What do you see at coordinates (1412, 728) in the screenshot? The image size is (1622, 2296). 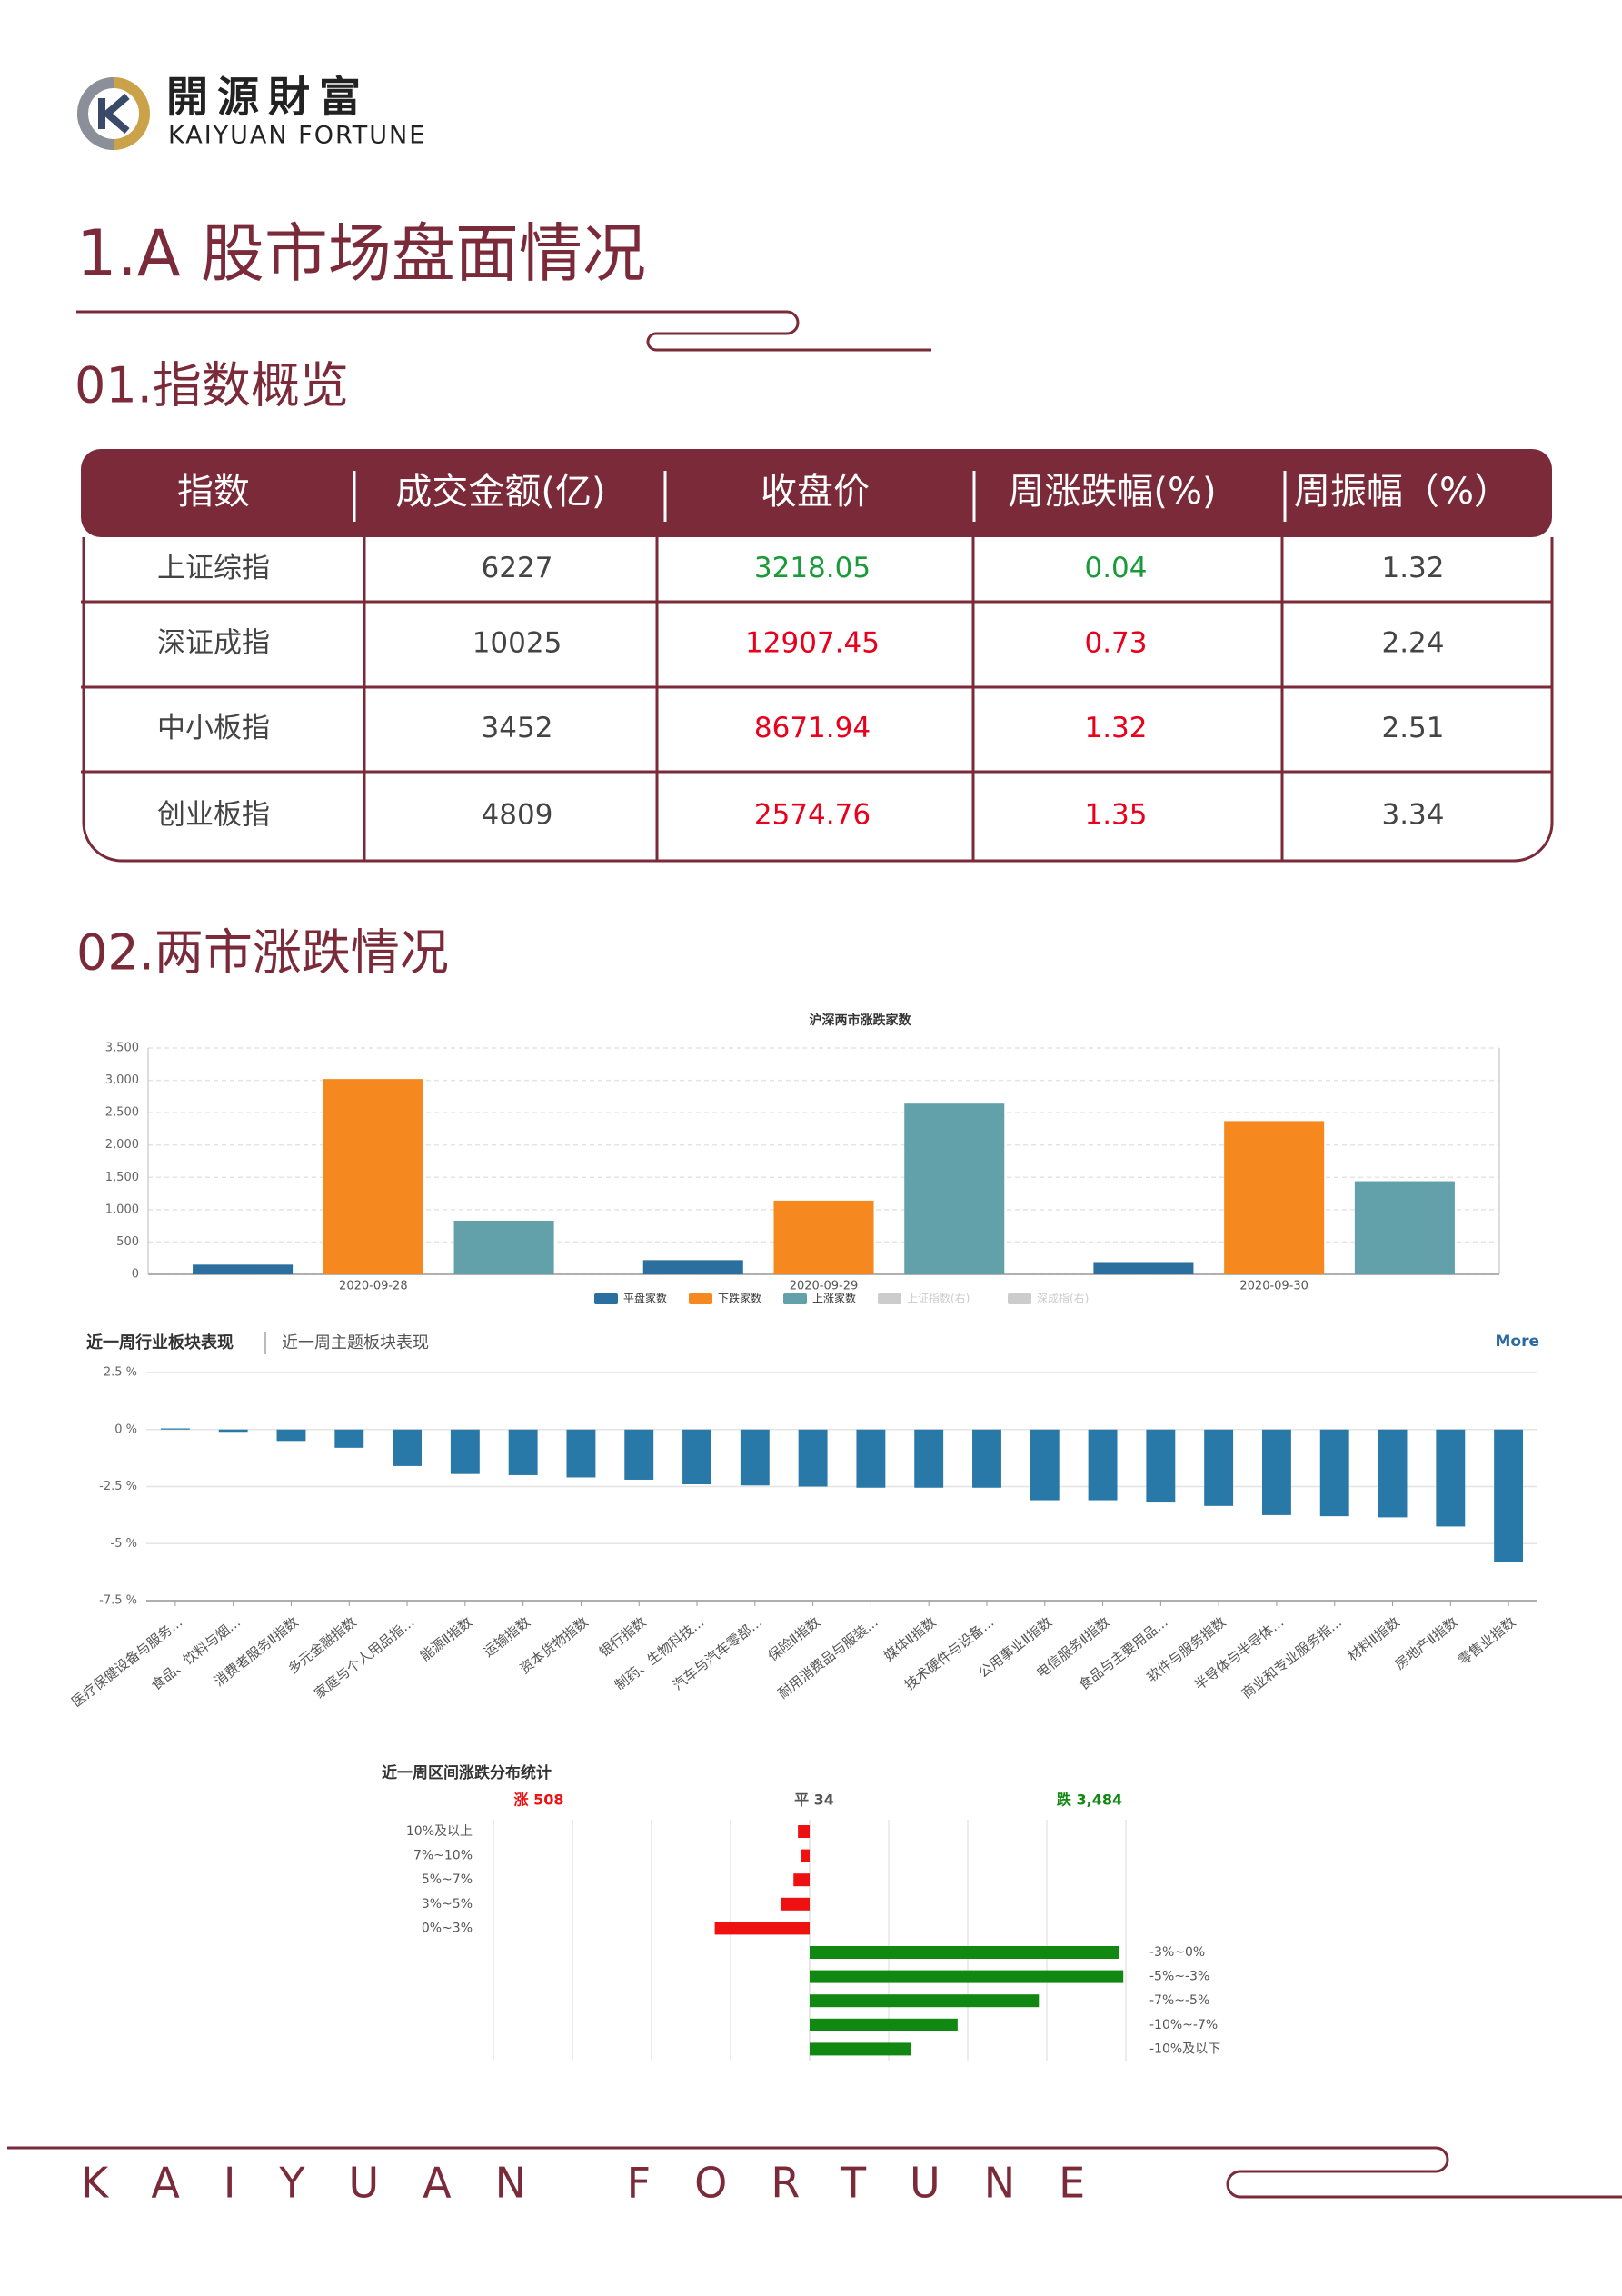 I see `table-cell: 2.51` at bounding box center [1412, 728].